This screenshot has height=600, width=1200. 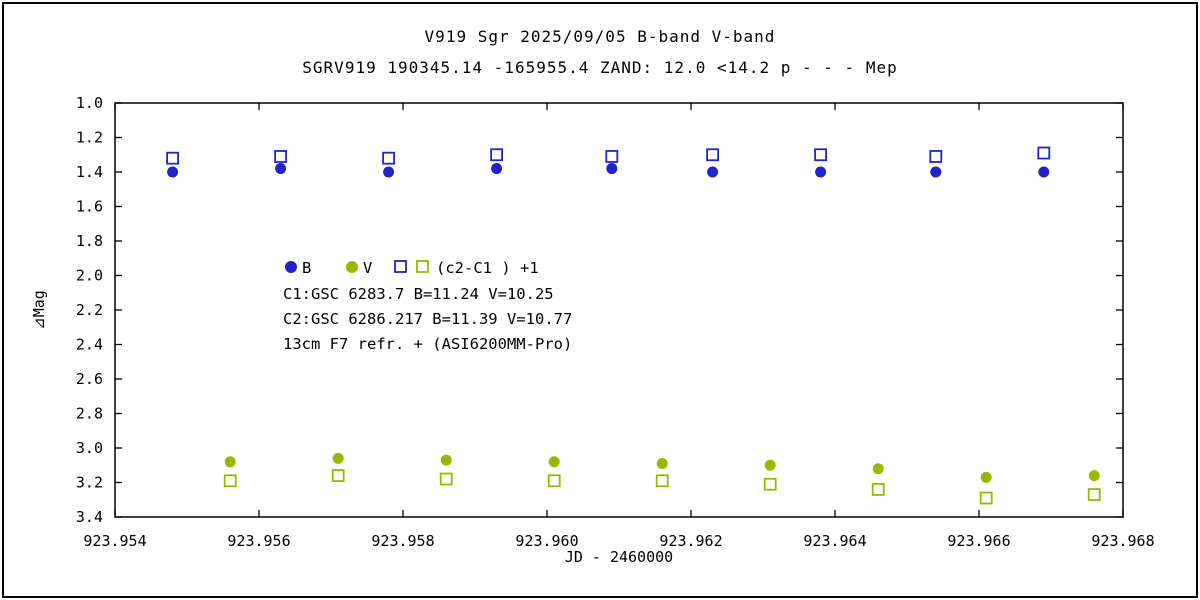 What do you see at coordinates (89, 172) in the screenshot?
I see `y-tick-label: 1.4` at bounding box center [89, 172].